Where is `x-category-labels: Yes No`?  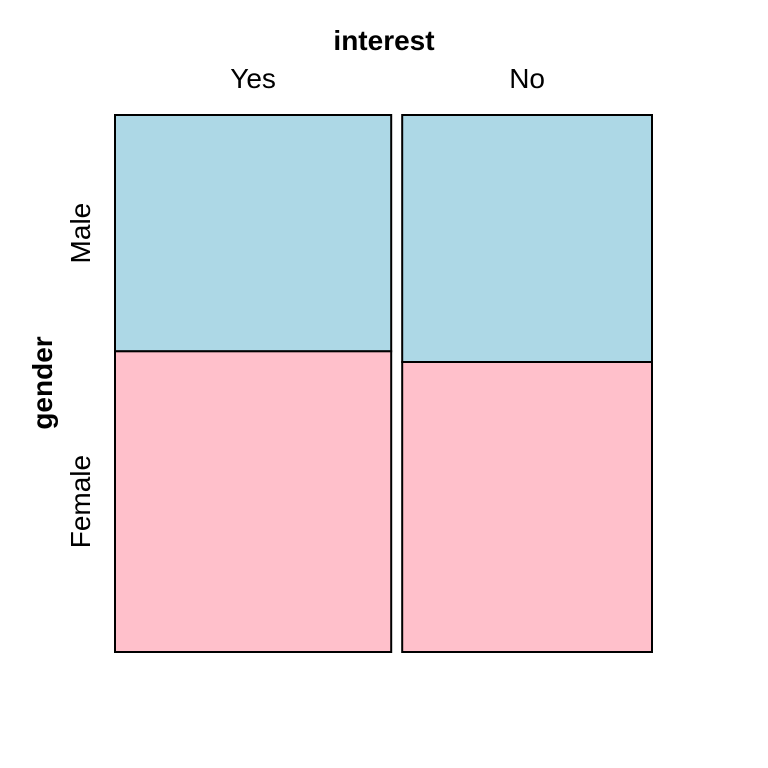
x-category-labels: Yes No is located at coordinates (387, 78).